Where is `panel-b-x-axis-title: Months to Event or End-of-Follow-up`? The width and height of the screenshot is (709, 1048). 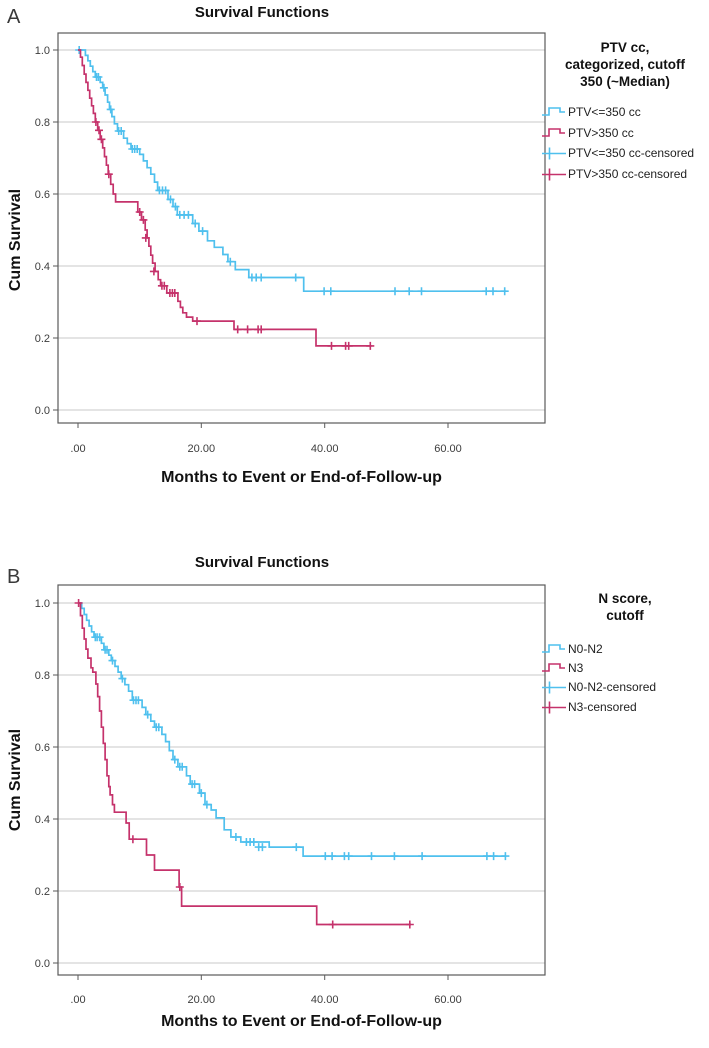
panel-b-x-axis-title: Months to Event or End-of-Follow-up is located at coordinates (301, 1021).